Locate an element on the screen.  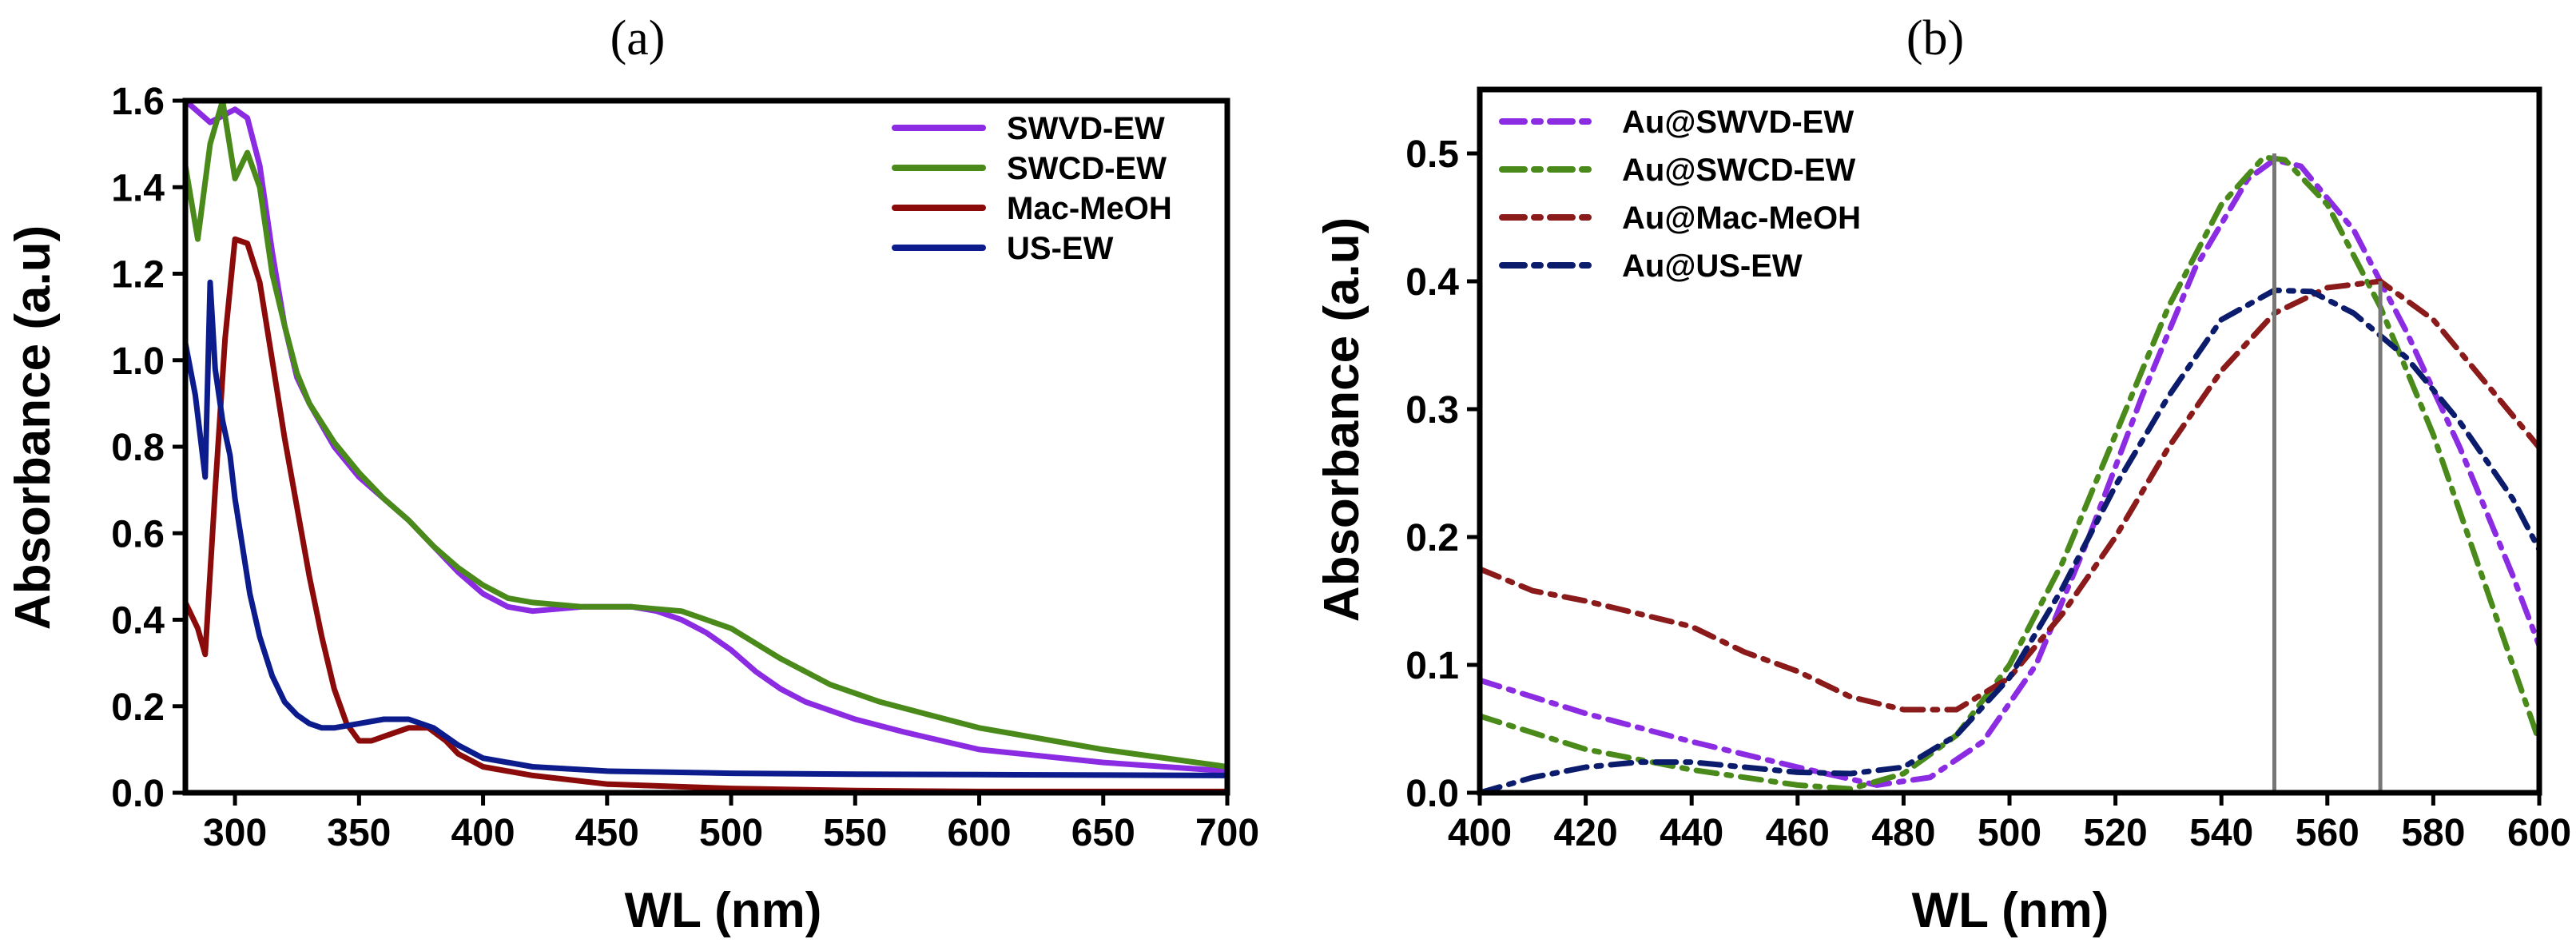
panel-b-legend-label-4: Au@US-EW is located at coordinates (1712, 266).